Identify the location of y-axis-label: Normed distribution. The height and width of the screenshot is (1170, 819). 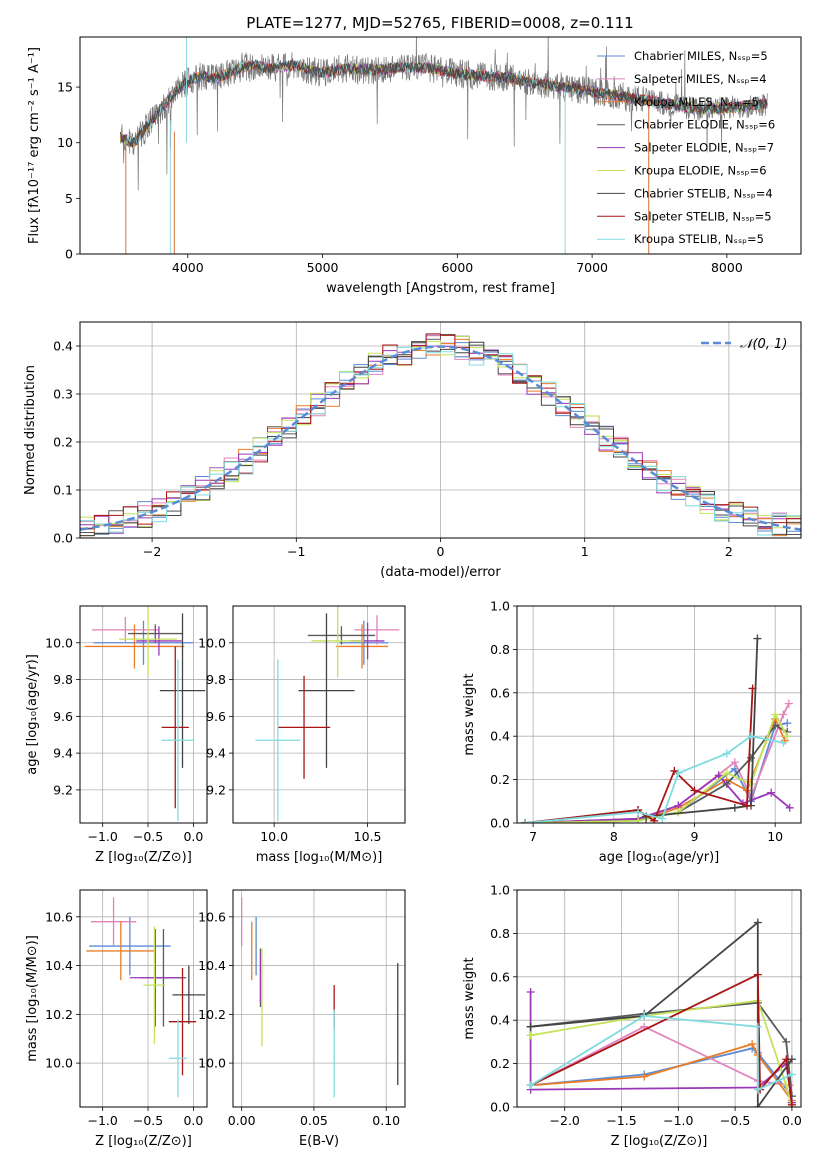
(30, 430).